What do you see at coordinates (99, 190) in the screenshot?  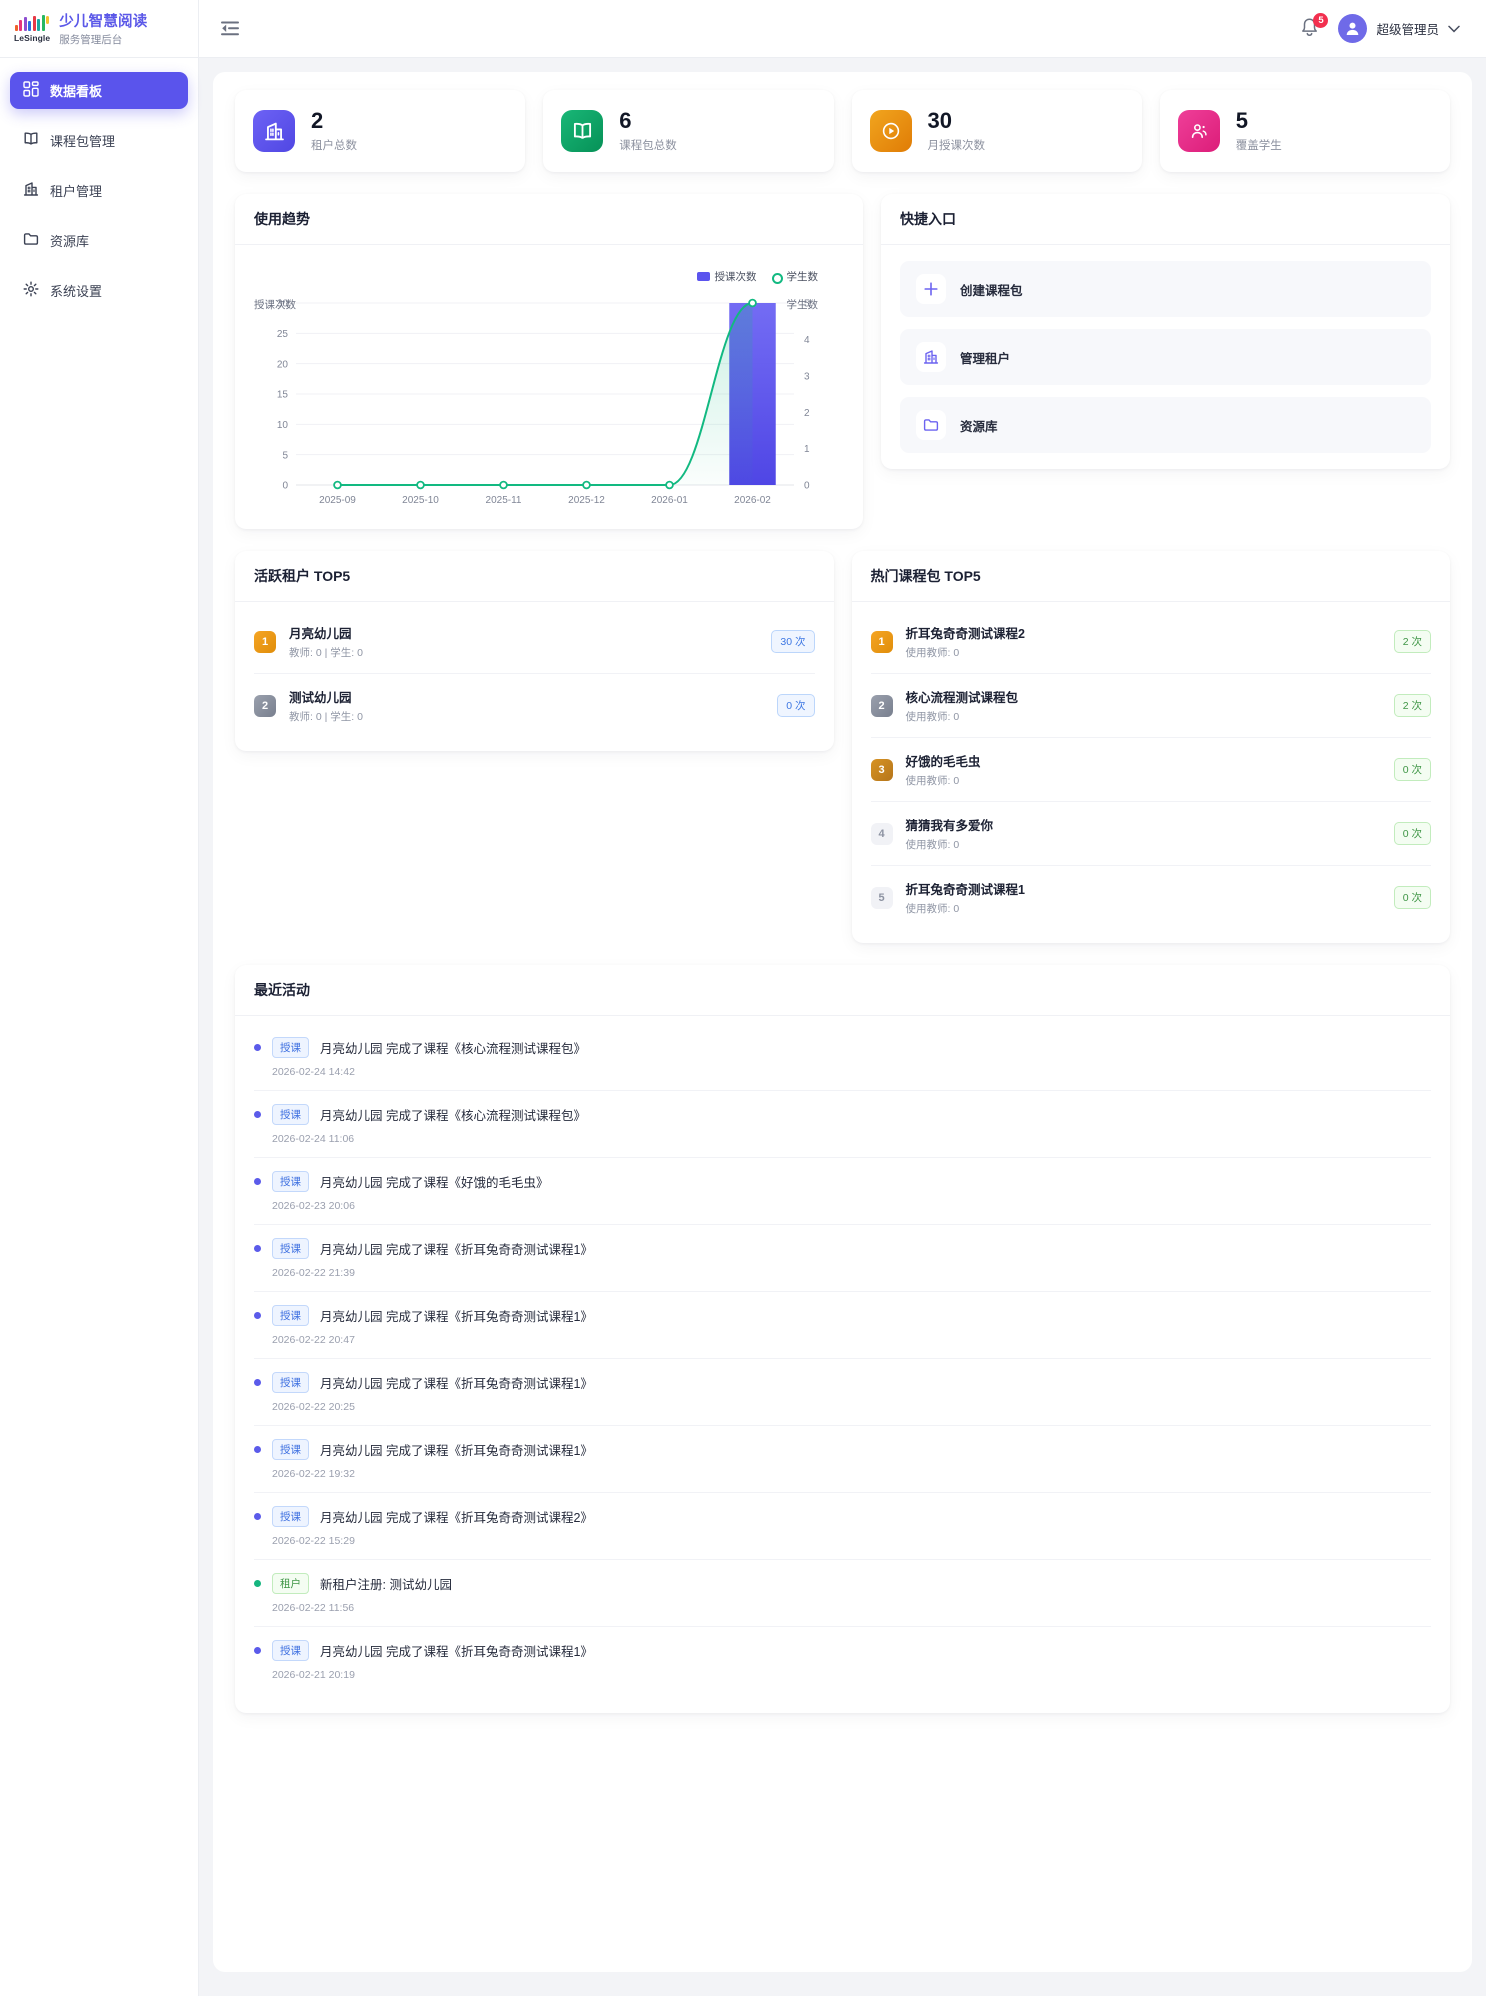 I see `sidebar-item-3: 租户管理` at bounding box center [99, 190].